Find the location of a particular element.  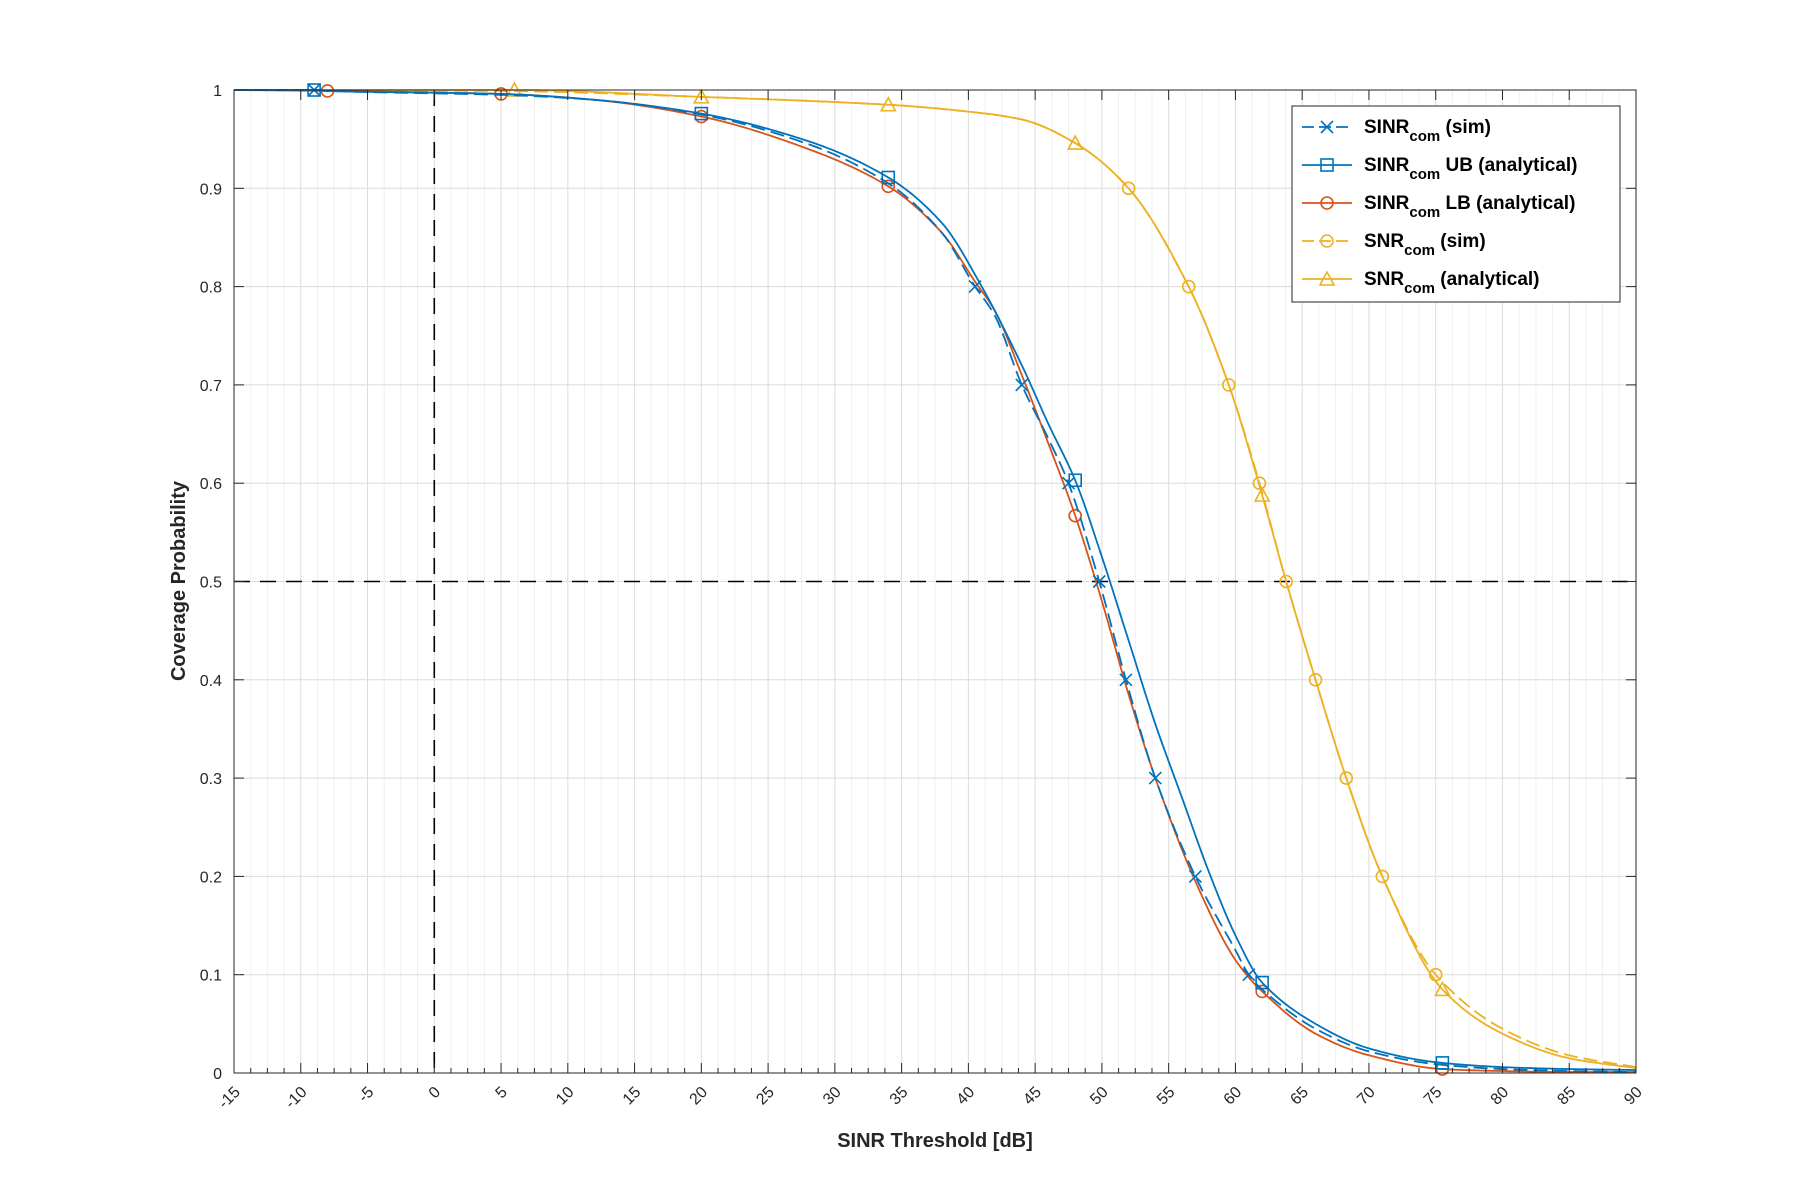

x-tick-label: 65 is located at coordinates (1299, 1096).